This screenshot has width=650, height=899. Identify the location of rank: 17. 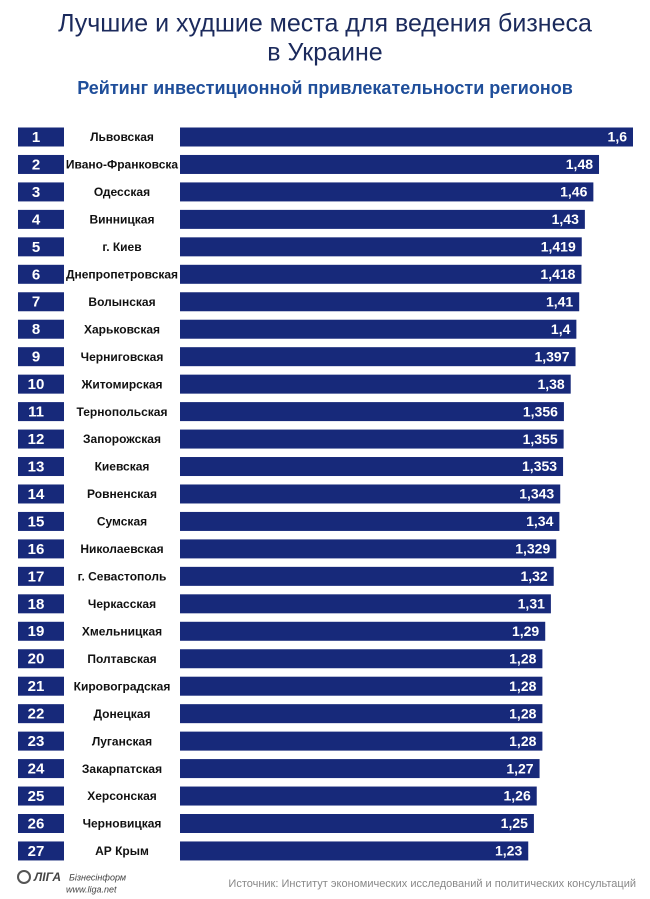
(36, 576).